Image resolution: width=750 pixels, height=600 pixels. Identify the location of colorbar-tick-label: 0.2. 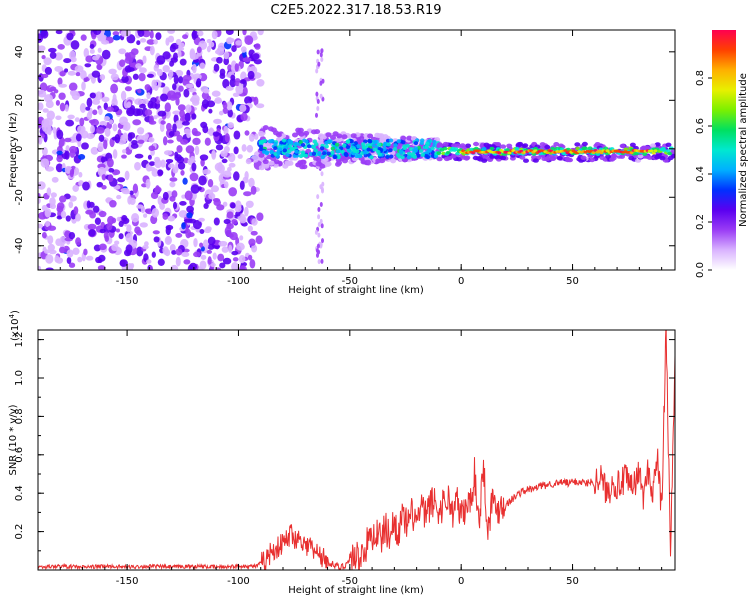
(700, 222).